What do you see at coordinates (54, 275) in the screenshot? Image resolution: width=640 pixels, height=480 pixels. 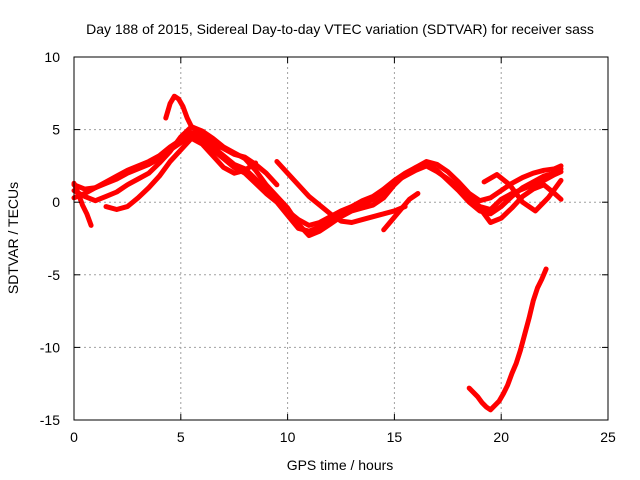 I see `y-tick-label: -5` at bounding box center [54, 275].